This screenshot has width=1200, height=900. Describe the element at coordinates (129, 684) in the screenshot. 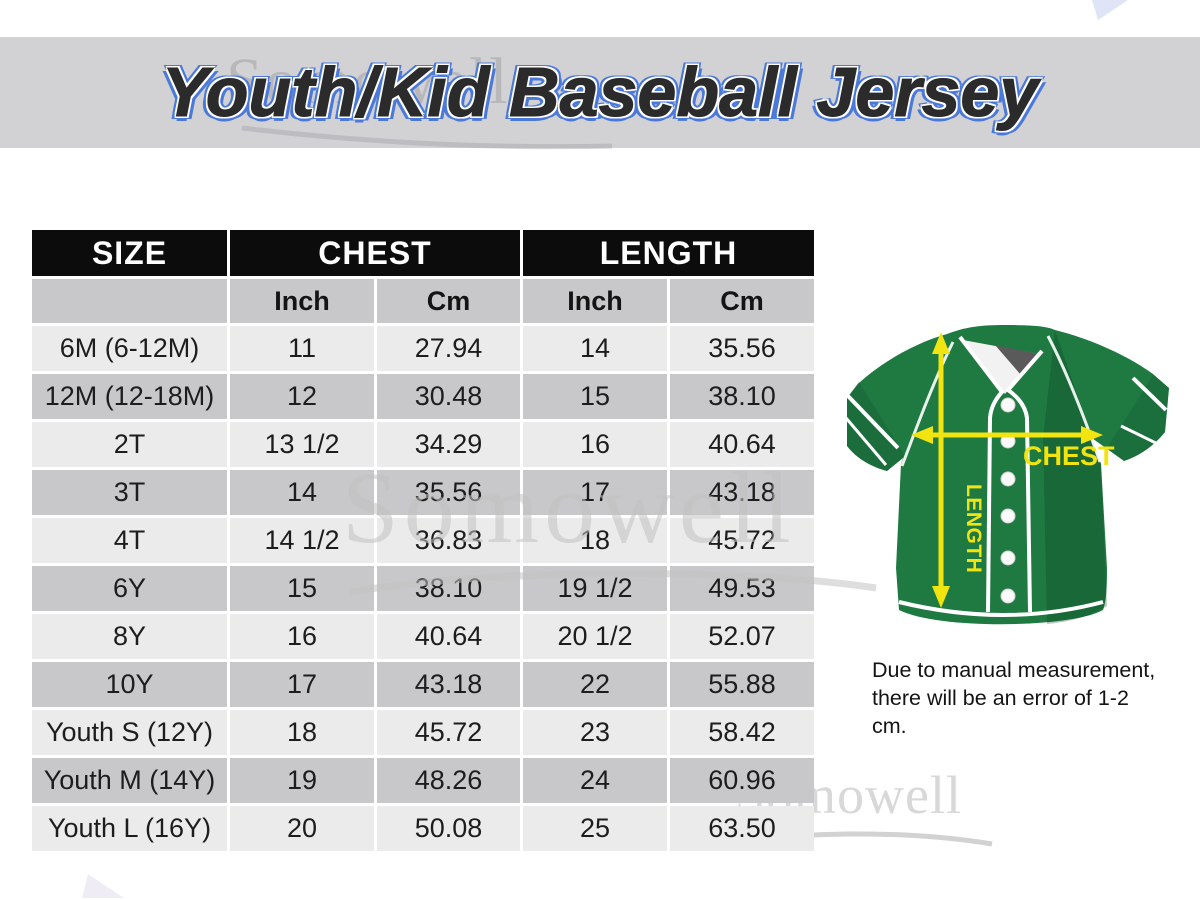

I see `size-cell: 10Y` at that location.